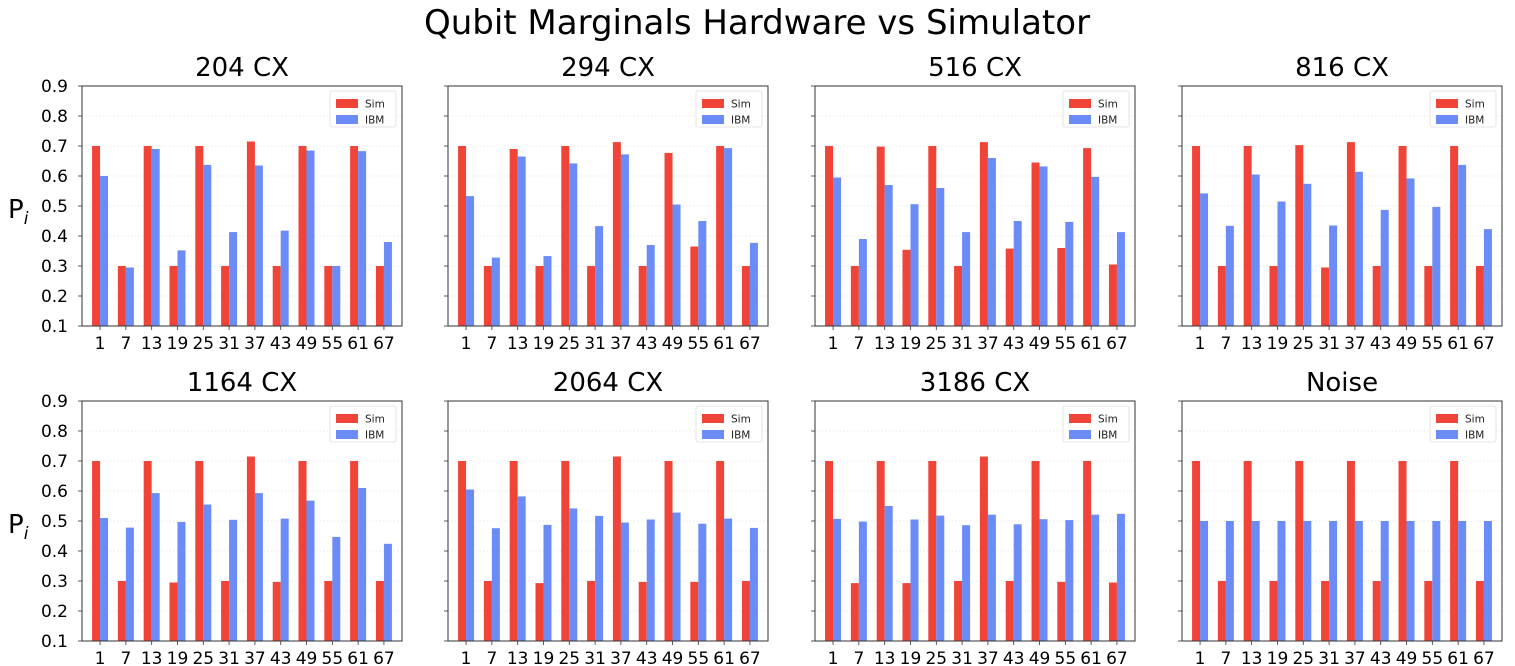 This screenshot has height=666, width=1515. I want to click on panel-title: 516 CX, so click(975, 68).